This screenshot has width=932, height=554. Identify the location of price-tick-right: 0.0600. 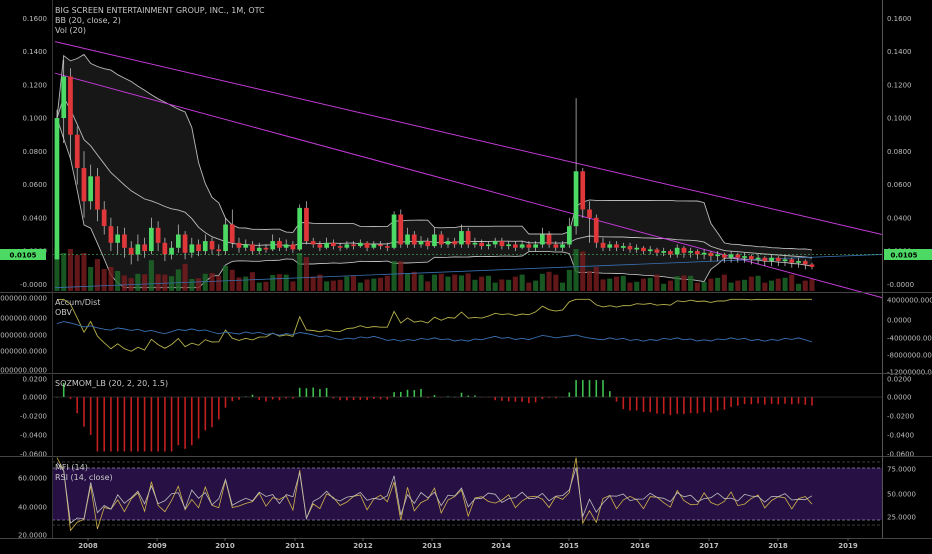
(899, 185).